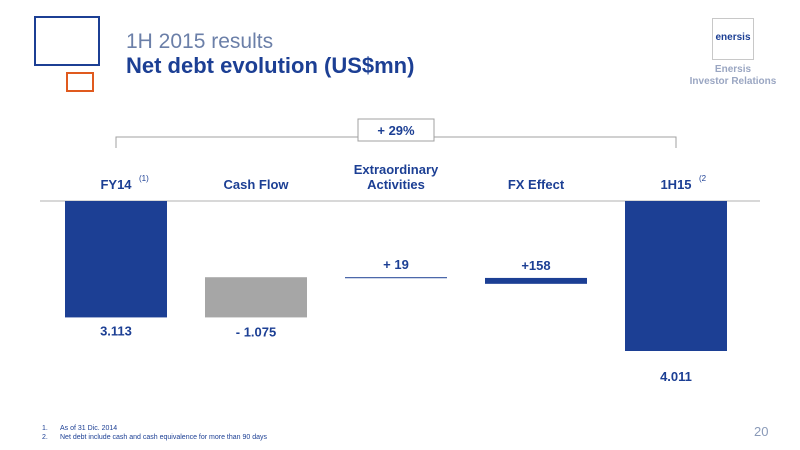 This screenshot has height=450, width=800. I want to click on category-superscript: (2, so click(703, 178).